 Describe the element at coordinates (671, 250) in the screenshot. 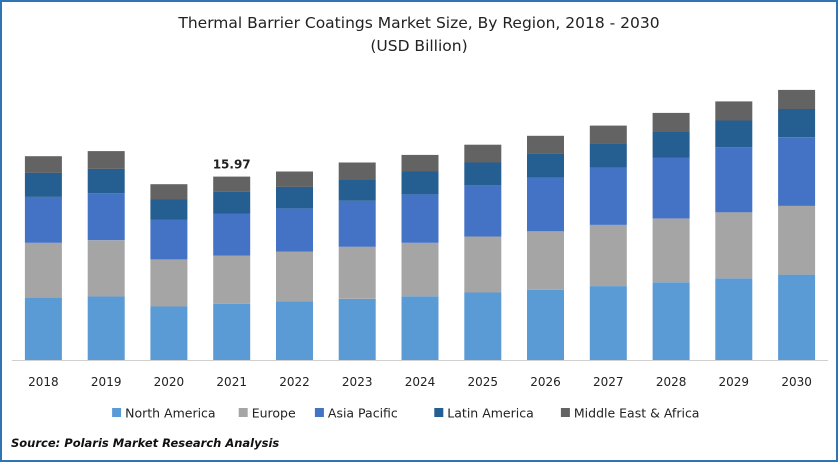

I see `bar-europe-2028` at that location.